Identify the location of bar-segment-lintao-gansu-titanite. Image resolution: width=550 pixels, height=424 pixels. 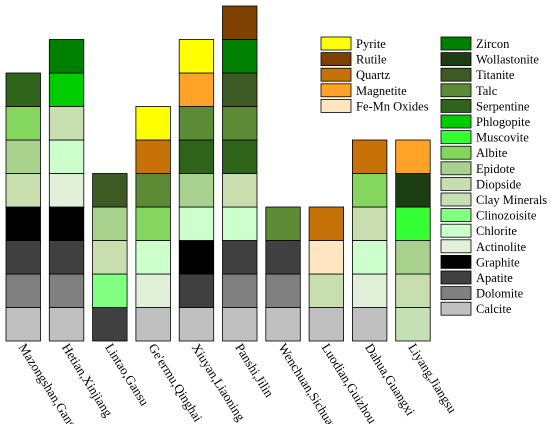
(110, 190).